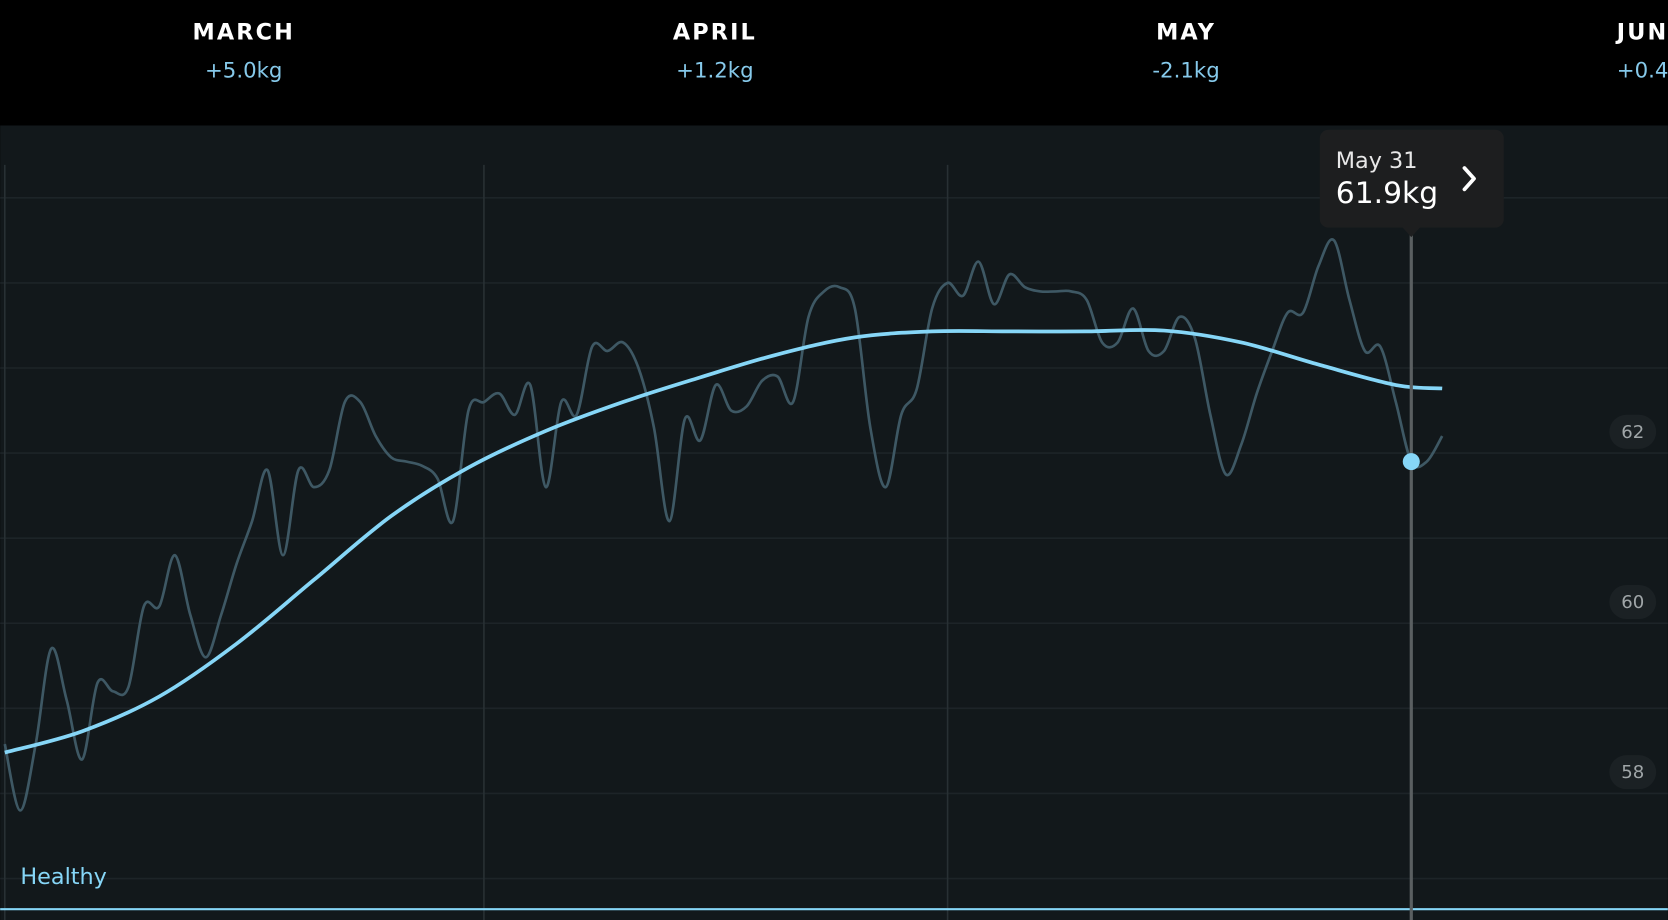  What do you see at coordinates (1411, 462) in the screenshot?
I see `selected-point` at bounding box center [1411, 462].